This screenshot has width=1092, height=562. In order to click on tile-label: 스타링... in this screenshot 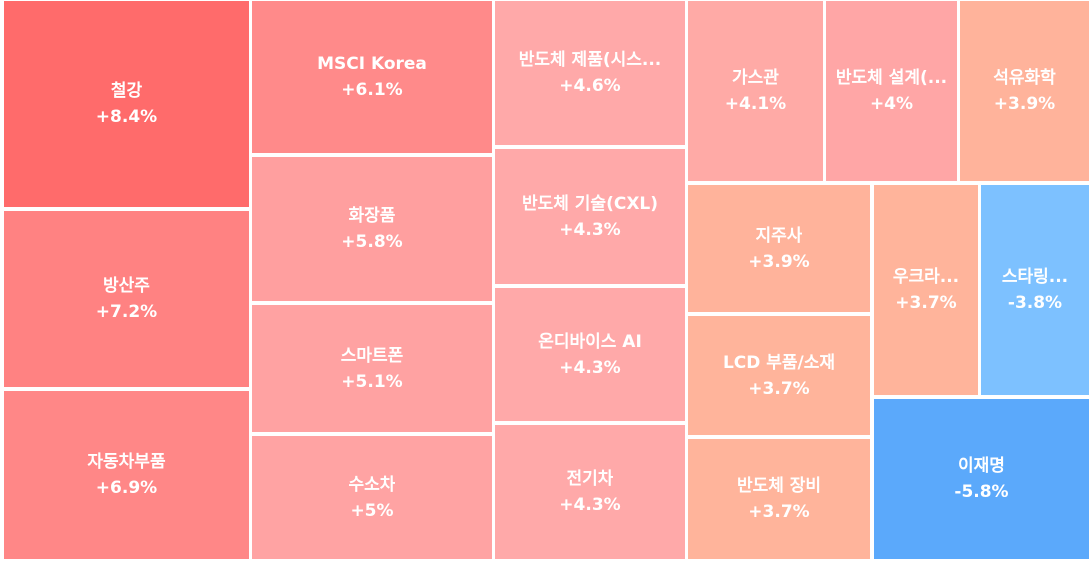, I will do `click(1035, 277)`.